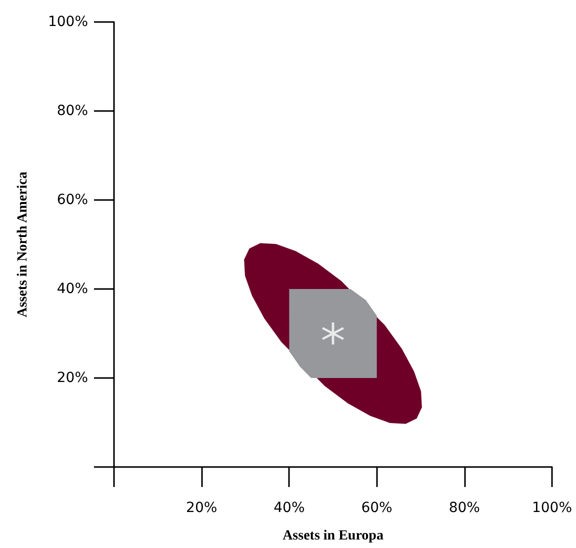 Image resolution: width=576 pixels, height=548 pixels. I want to click on y-tick-label: 40%, so click(72, 289).